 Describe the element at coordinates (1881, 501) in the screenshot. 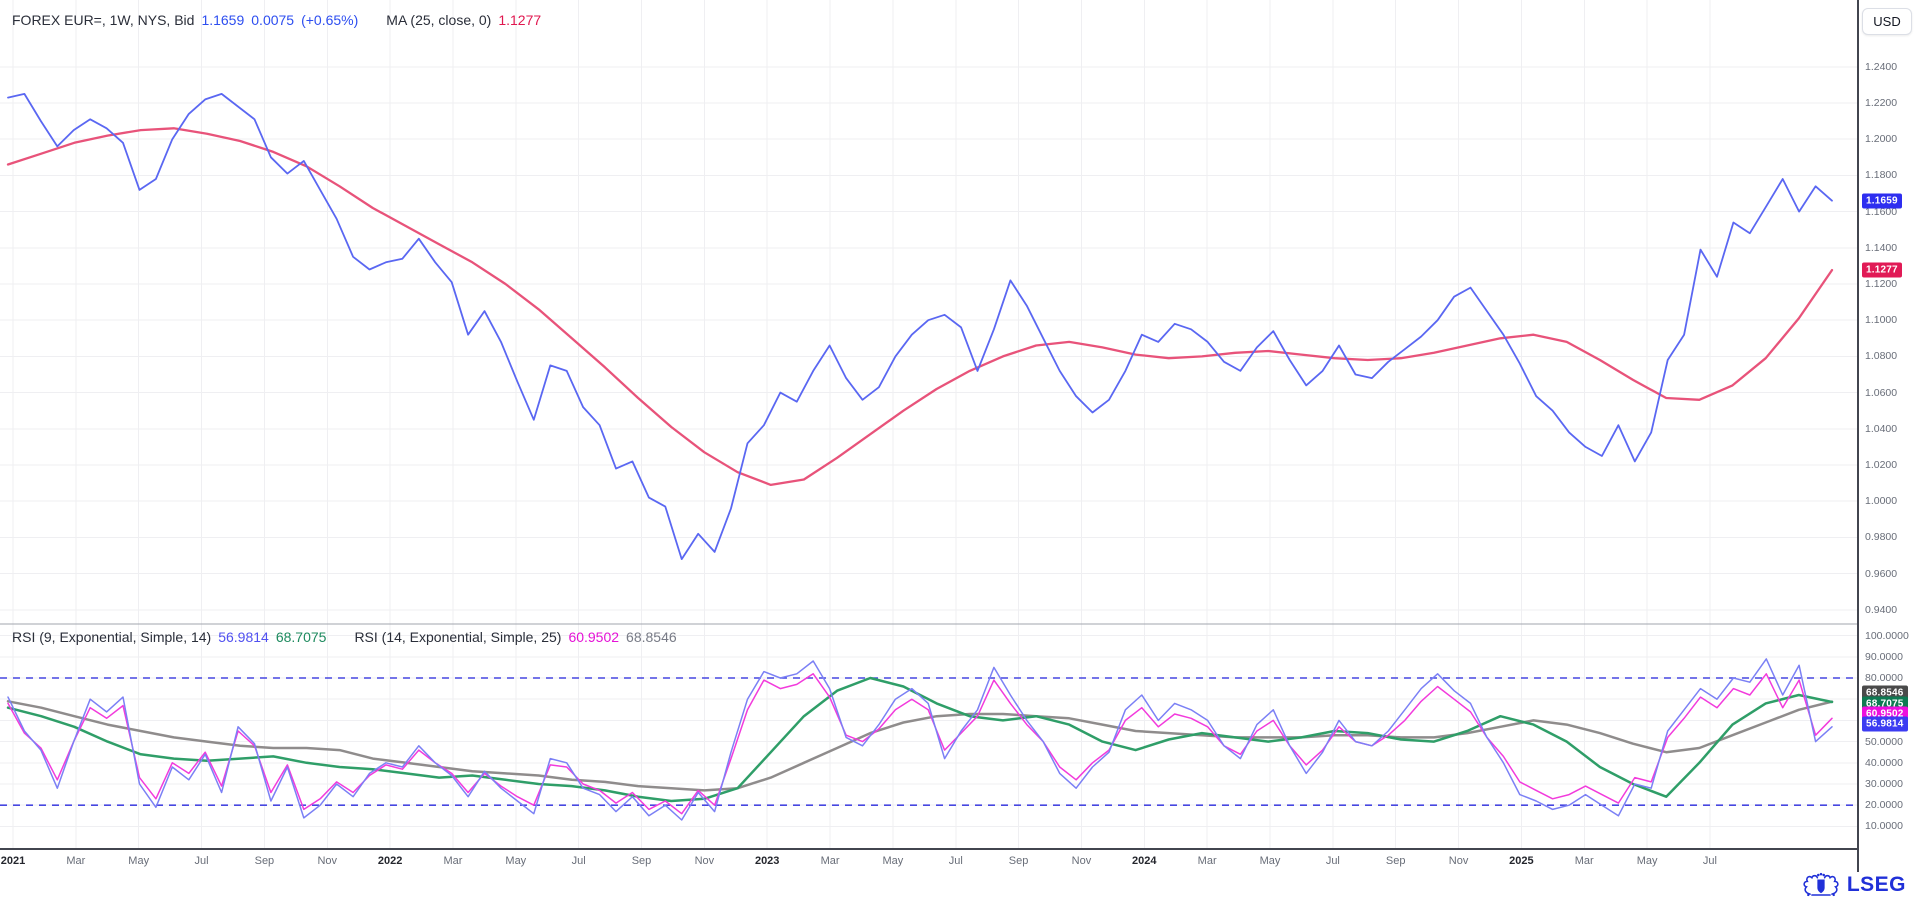

I see `scale-tick-label: 1.0000` at that location.